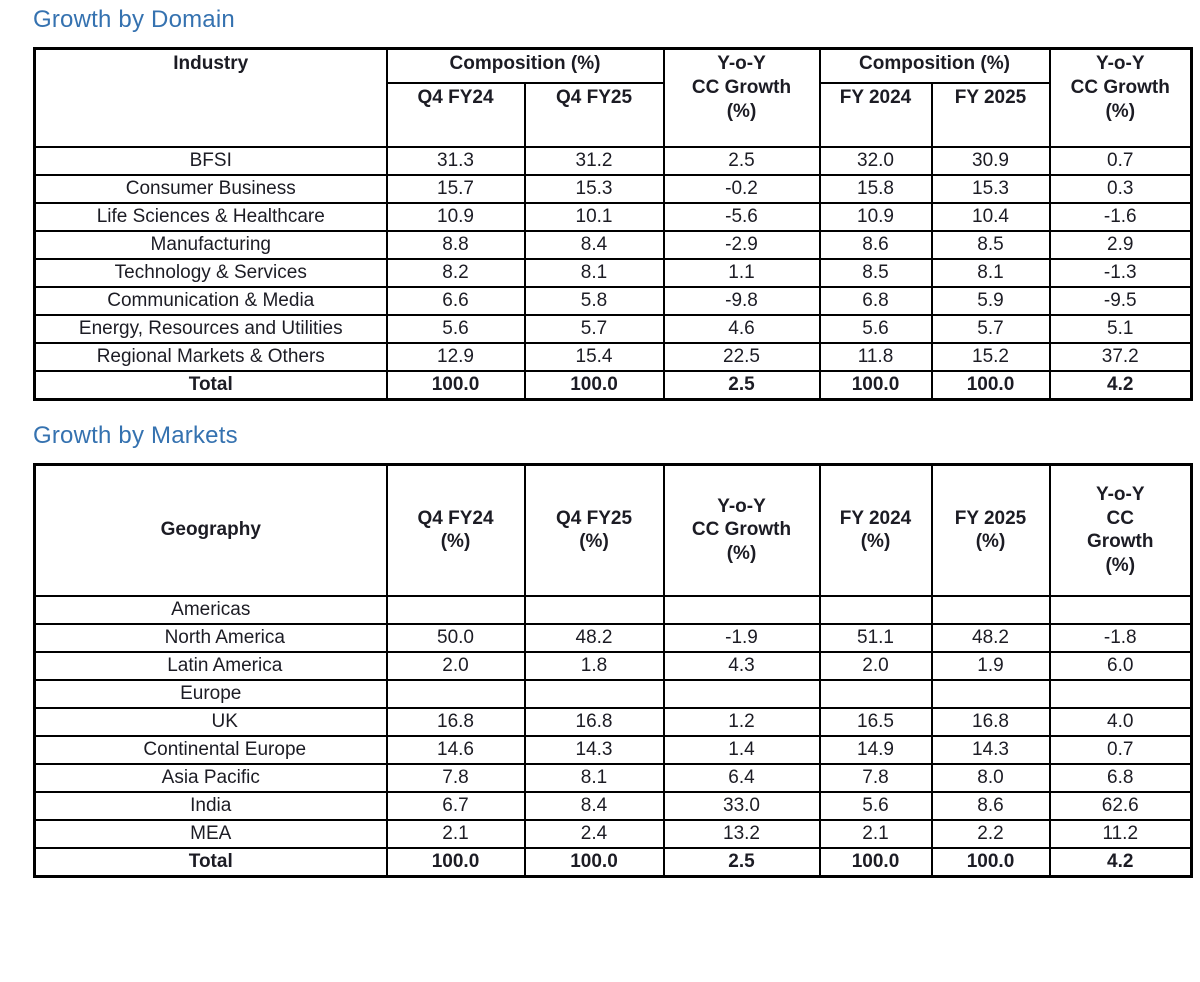 Image resolution: width=1200 pixels, height=982 pixels. I want to click on cell-value: 2.9, so click(1120, 244).